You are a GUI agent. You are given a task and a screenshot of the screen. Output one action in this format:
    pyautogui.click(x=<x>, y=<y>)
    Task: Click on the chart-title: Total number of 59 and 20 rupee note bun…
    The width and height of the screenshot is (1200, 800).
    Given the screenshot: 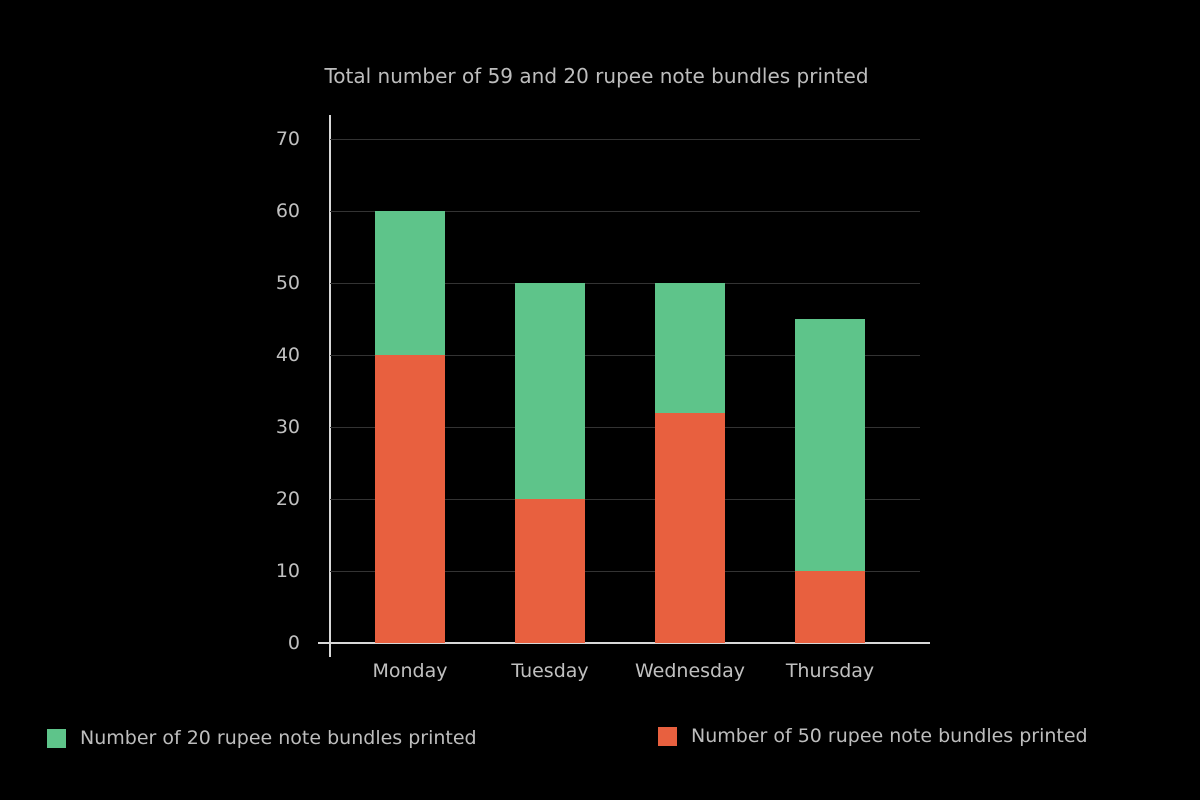 What is the action you would take?
    pyautogui.click(x=596, y=76)
    